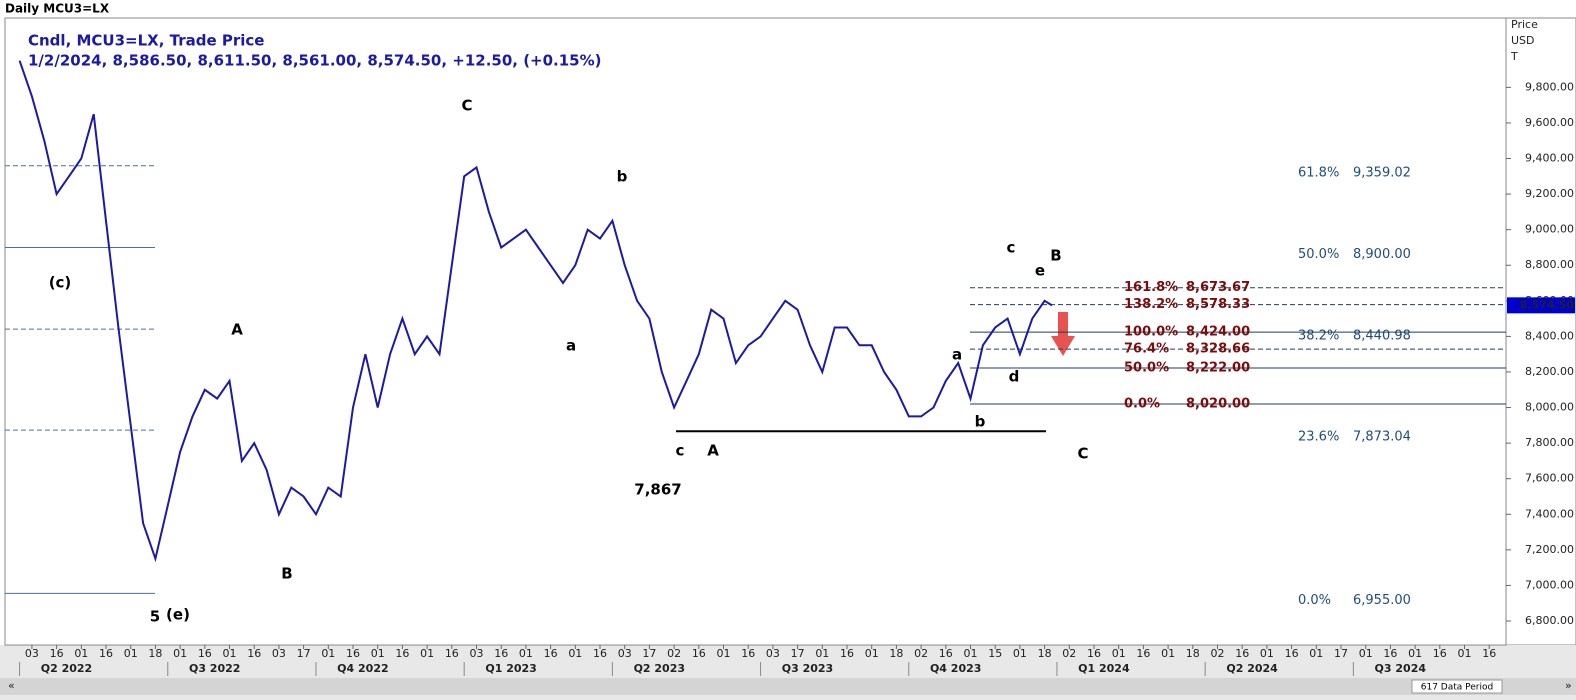  What do you see at coordinates (957, 355) in the screenshot?
I see `wave-label: a` at bounding box center [957, 355].